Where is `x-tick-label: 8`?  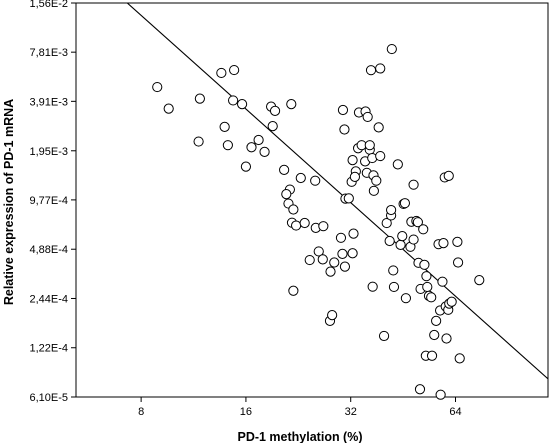
x-tick-label: 8 is located at coordinates (141, 412).